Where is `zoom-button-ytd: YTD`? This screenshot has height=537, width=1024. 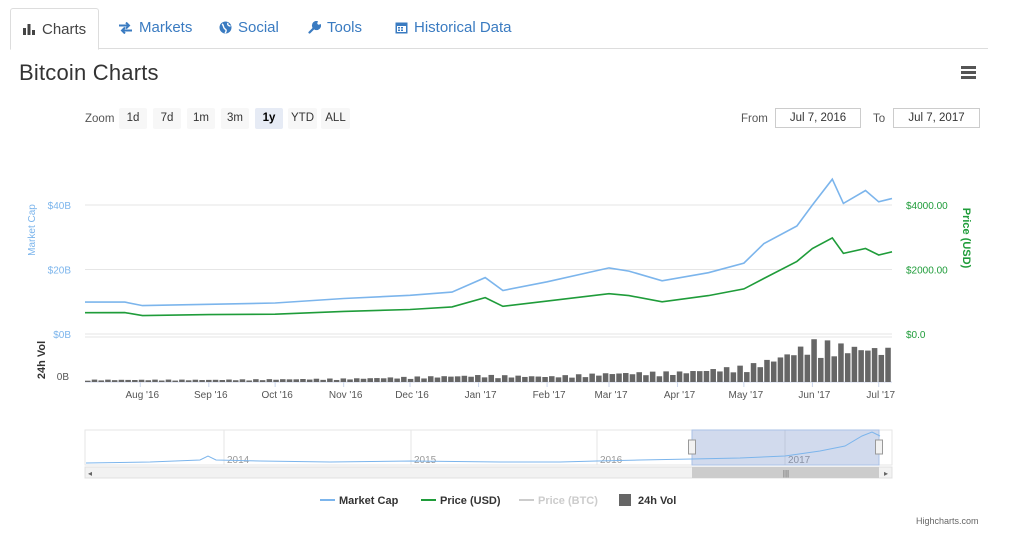
zoom-button-ytd: YTD is located at coordinates (302, 118).